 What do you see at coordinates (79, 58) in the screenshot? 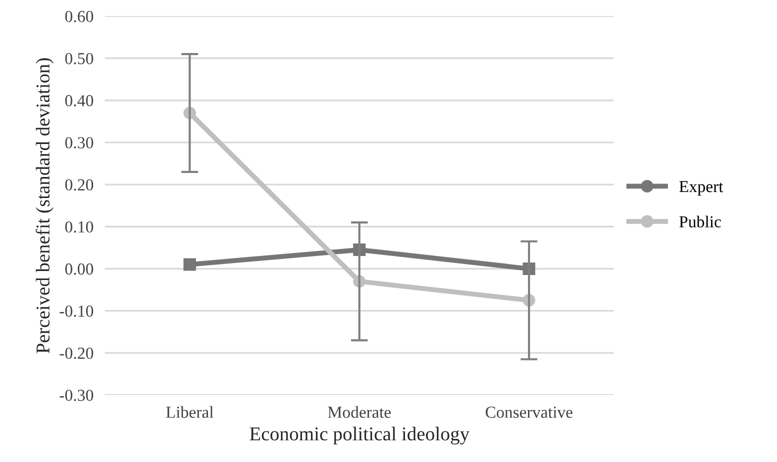
I see `y-tick-label: 0.50` at bounding box center [79, 58].